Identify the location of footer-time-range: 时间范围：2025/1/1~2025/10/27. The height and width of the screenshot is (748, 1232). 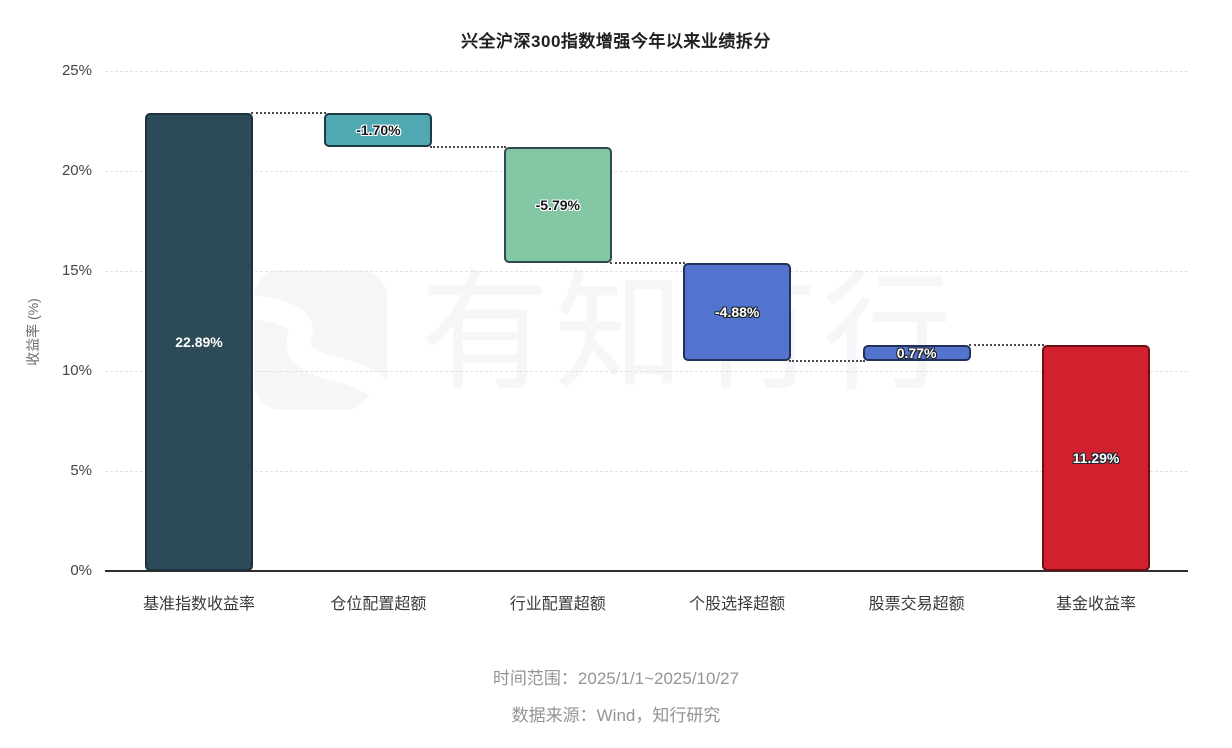
(616, 678).